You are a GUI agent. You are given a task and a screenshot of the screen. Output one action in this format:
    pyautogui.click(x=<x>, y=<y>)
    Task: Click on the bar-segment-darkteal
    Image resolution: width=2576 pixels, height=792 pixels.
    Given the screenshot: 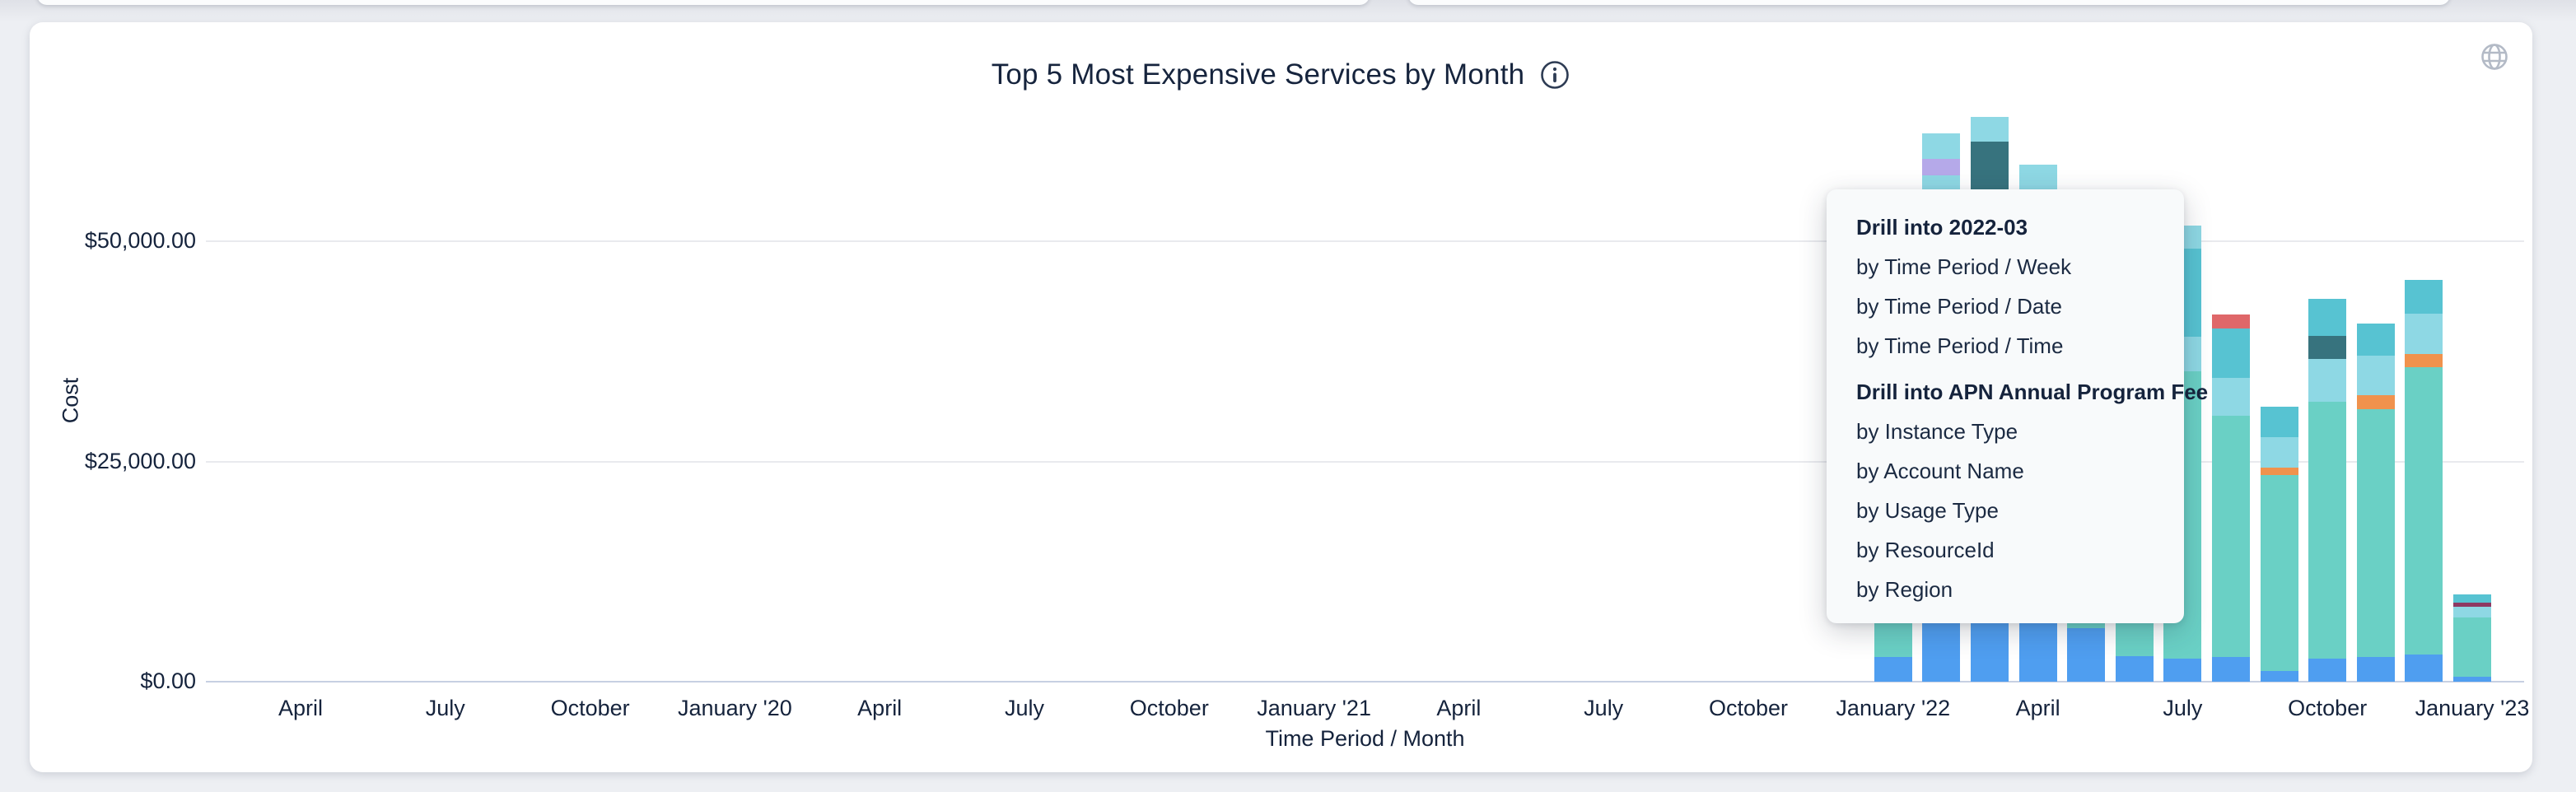 What is the action you would take?
    pyautogui.click(x=2327, y=348)
    